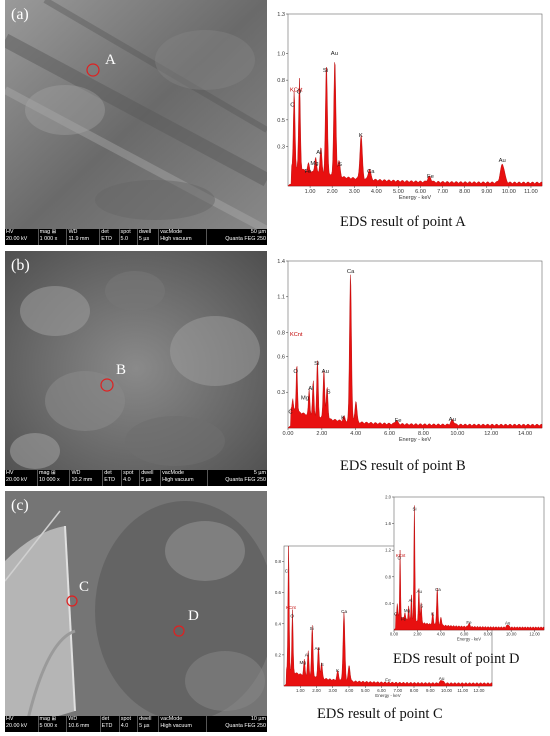  I want to click on x-tick-label: 2.00, so click(321, 434).